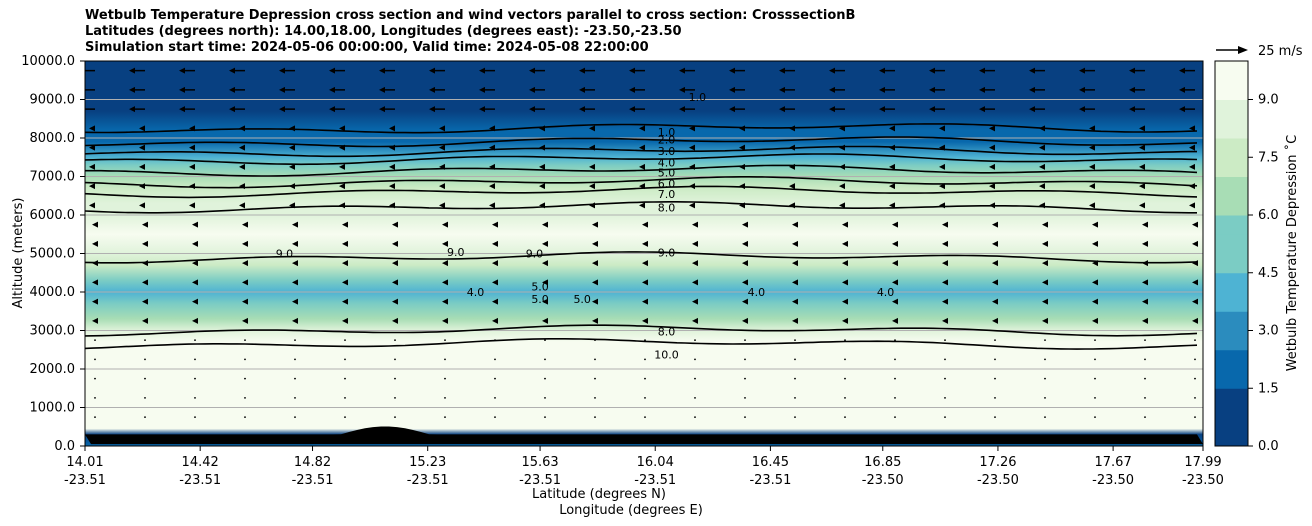 The width and height of the screenshot is (1312, 526). Describe the element at coordinates (667, 163) in the screenshot. I see `contour-label: 4.0` at that location.